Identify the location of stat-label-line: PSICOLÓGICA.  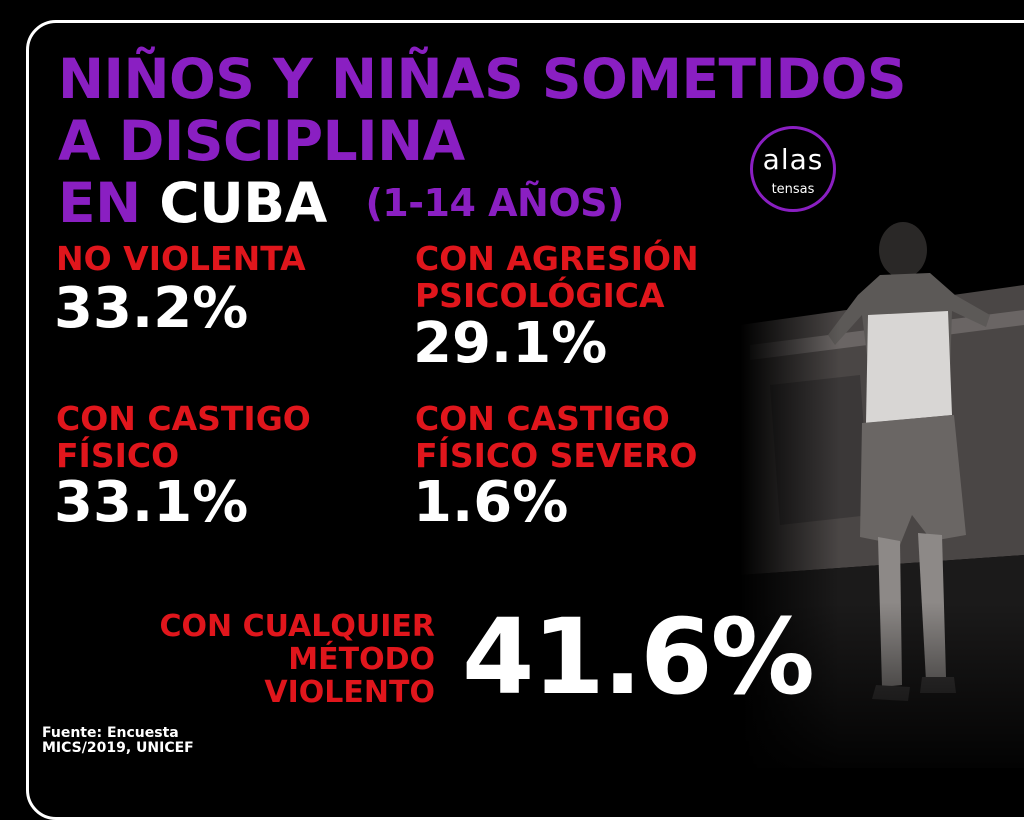
(540, 295).